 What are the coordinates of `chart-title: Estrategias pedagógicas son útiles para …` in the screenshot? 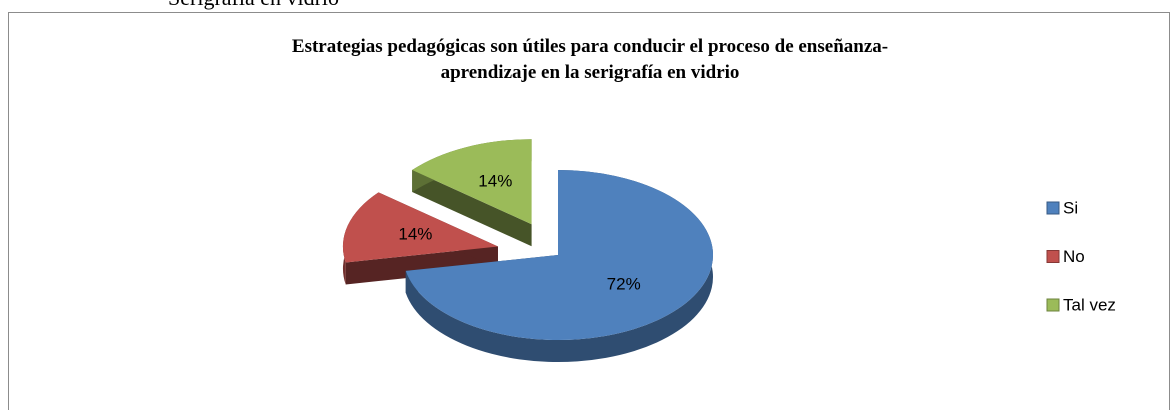 It's located at (590, 59).